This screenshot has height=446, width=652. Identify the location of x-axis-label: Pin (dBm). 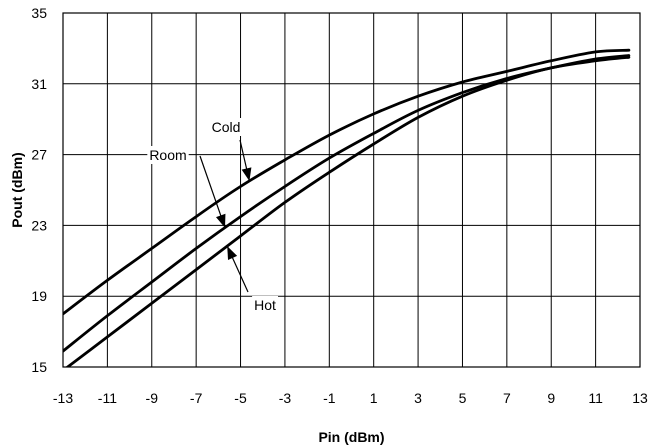
(351, 437).